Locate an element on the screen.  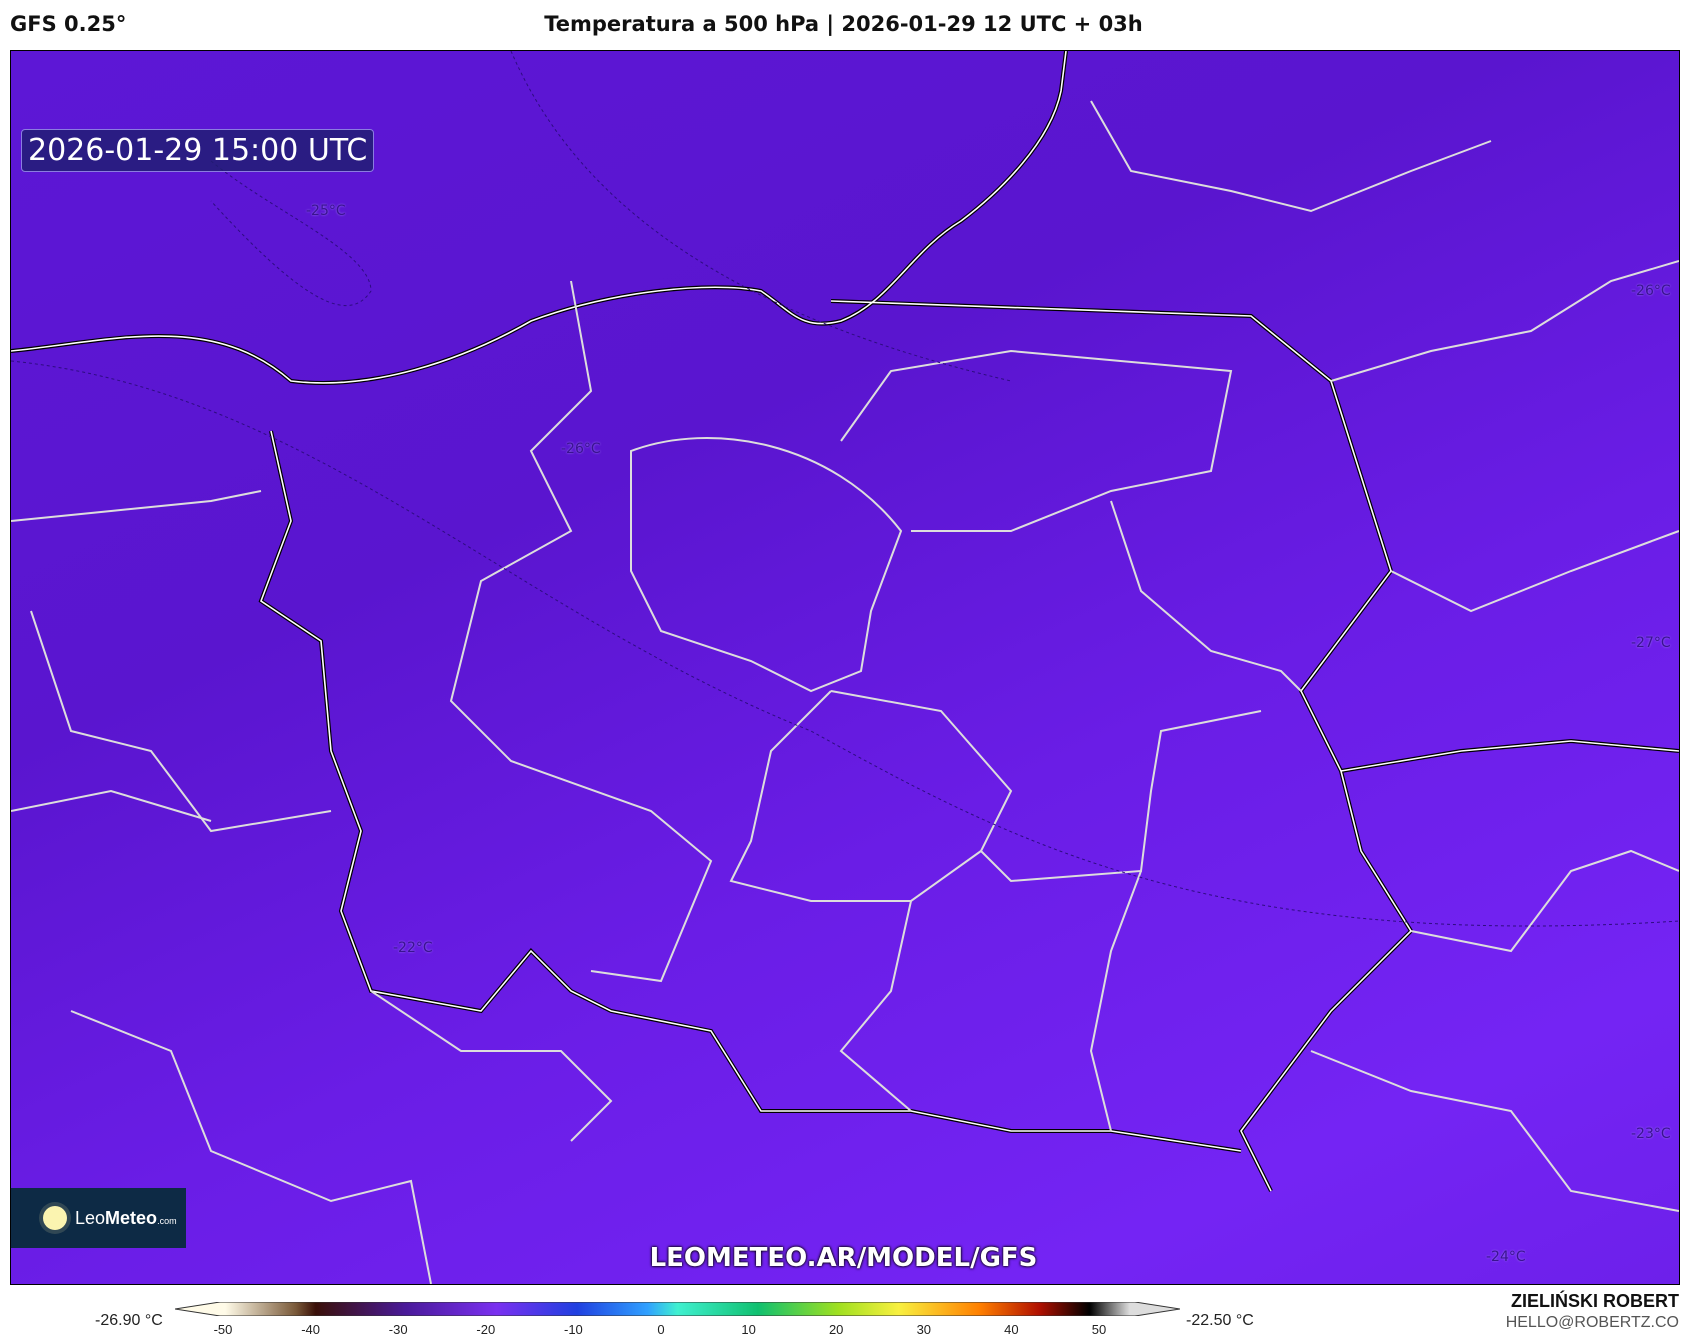
colorbar-tick: -40 is located at coordinates (310, 1329).